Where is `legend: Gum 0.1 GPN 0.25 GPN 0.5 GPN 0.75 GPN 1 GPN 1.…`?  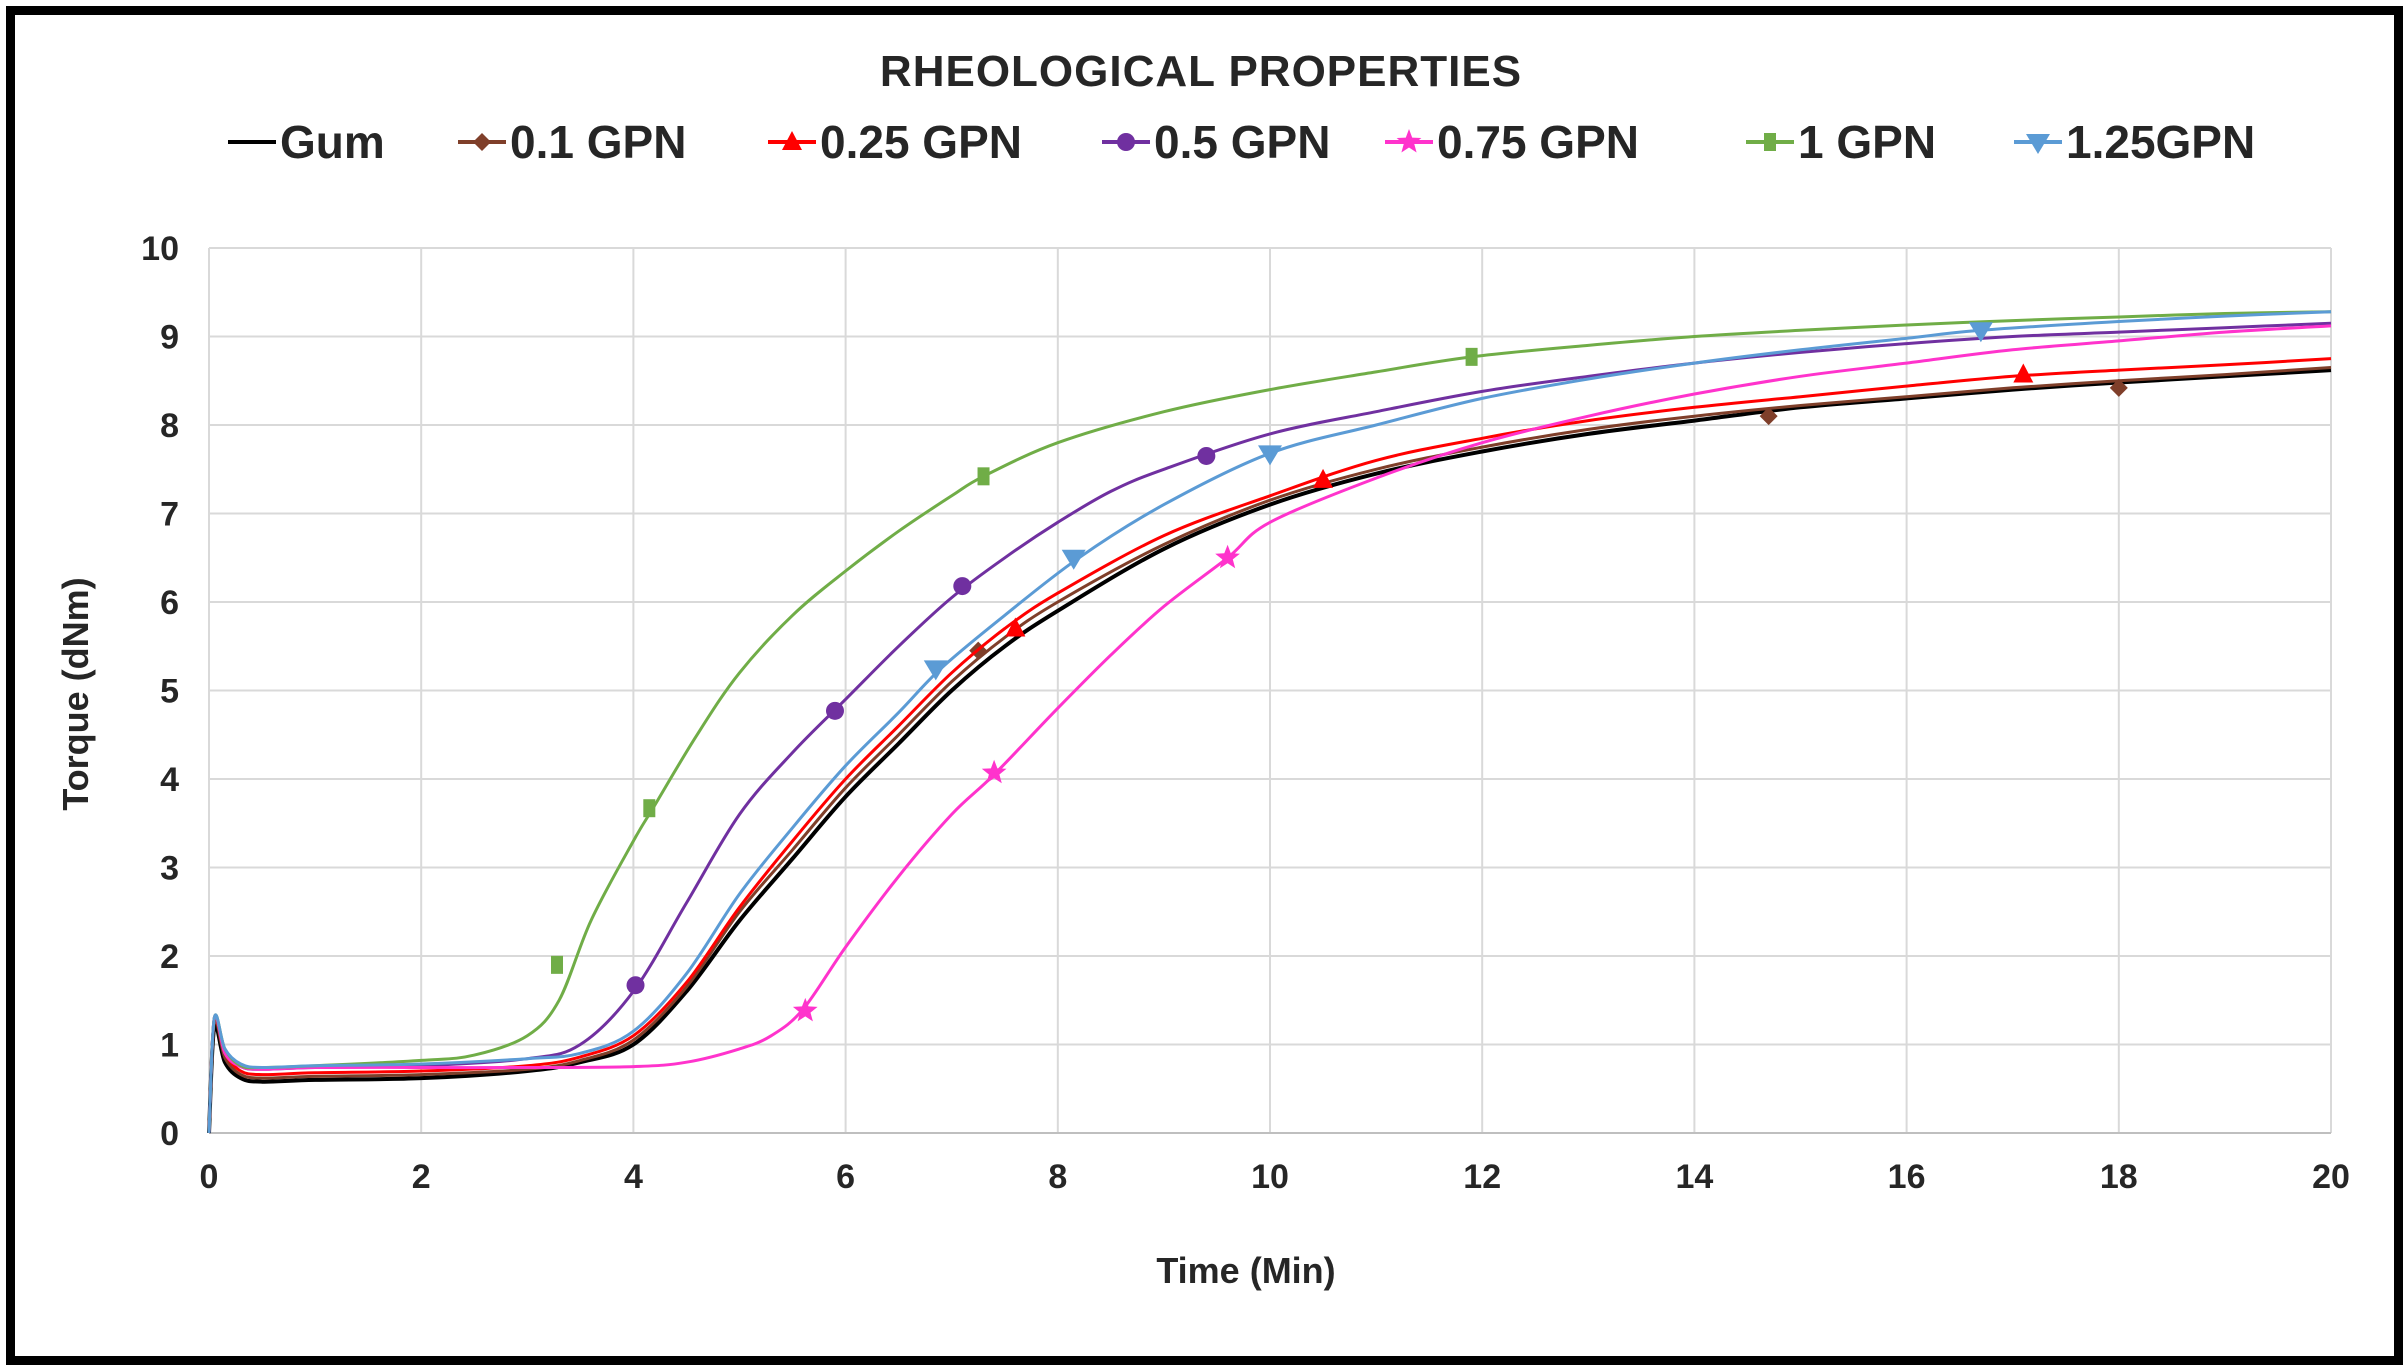 legend: Gum 0.1 GPN 0.25 GPN 0.5 GPN 0.75 GPN 1 GPN 1.… is located at coordinates (1241, 142).